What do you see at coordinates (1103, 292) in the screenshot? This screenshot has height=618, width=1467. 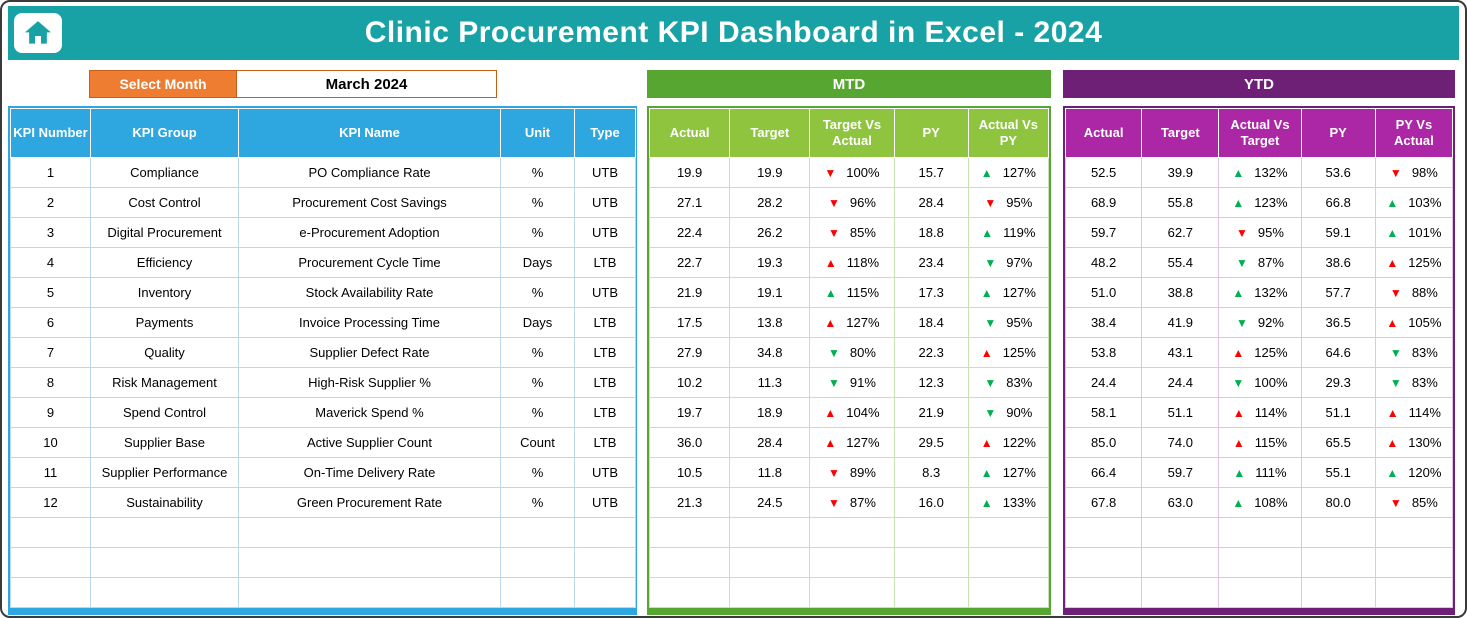 I see `ytd-actual-cell: 51.0` at bounding box center [1103, 292].